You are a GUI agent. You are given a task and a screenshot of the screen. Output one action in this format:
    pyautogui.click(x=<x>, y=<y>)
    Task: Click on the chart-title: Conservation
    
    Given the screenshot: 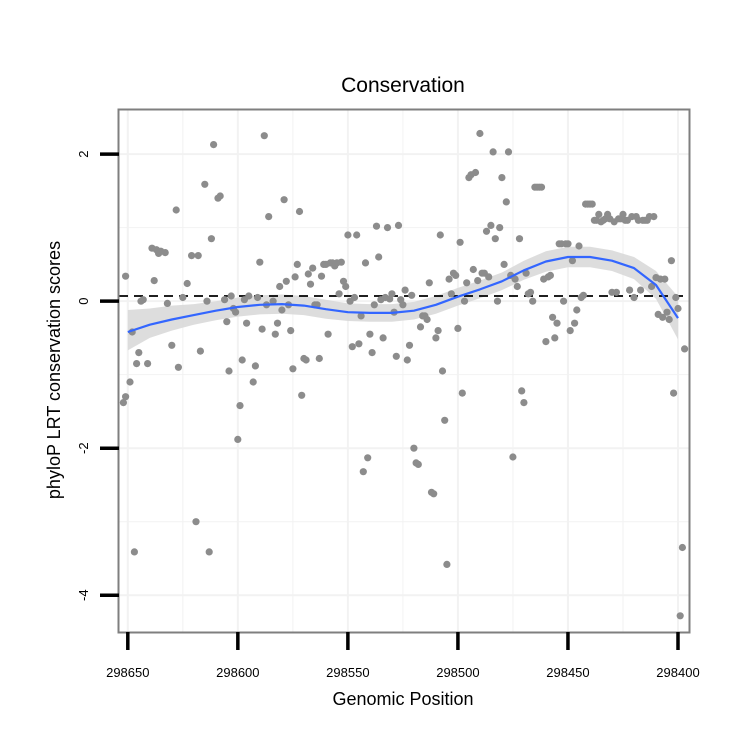 What is the action you would take?
    pyautogui.click(x=403, y=85)
    